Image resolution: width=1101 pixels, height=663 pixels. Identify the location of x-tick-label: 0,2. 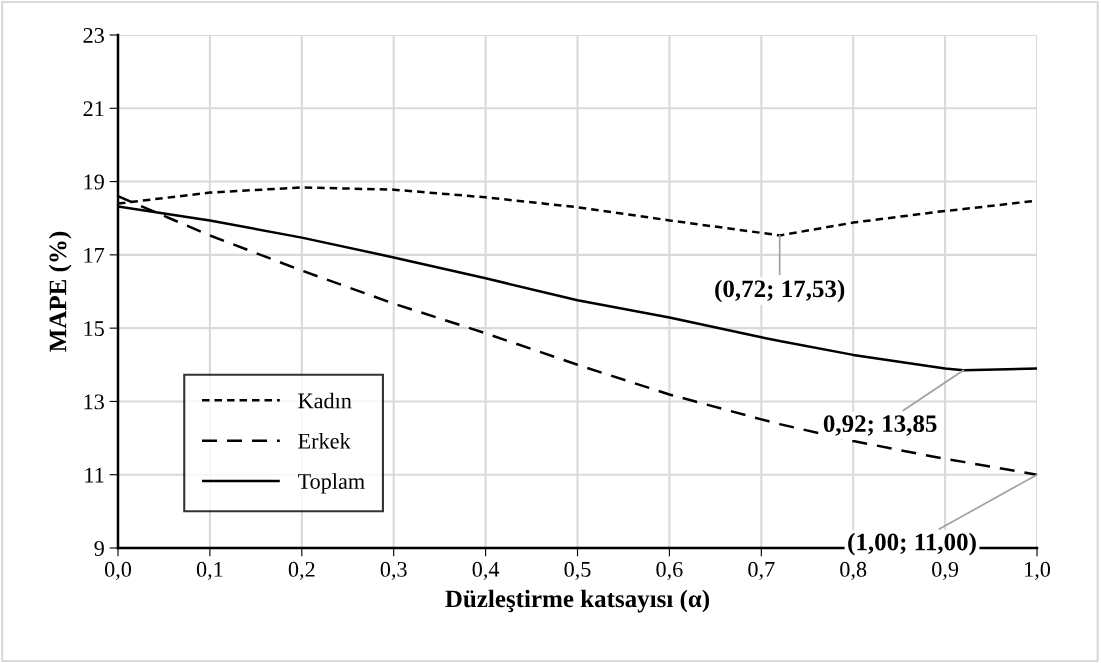
(301, 571).